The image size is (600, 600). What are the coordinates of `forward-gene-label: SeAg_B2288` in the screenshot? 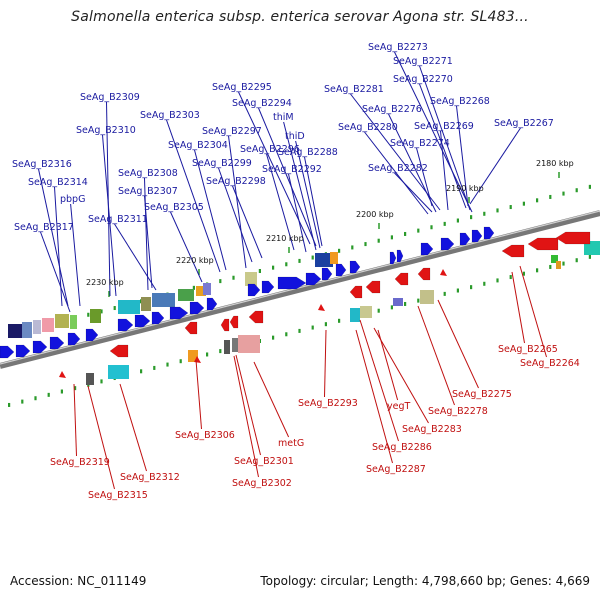 It's located at (308, 152).